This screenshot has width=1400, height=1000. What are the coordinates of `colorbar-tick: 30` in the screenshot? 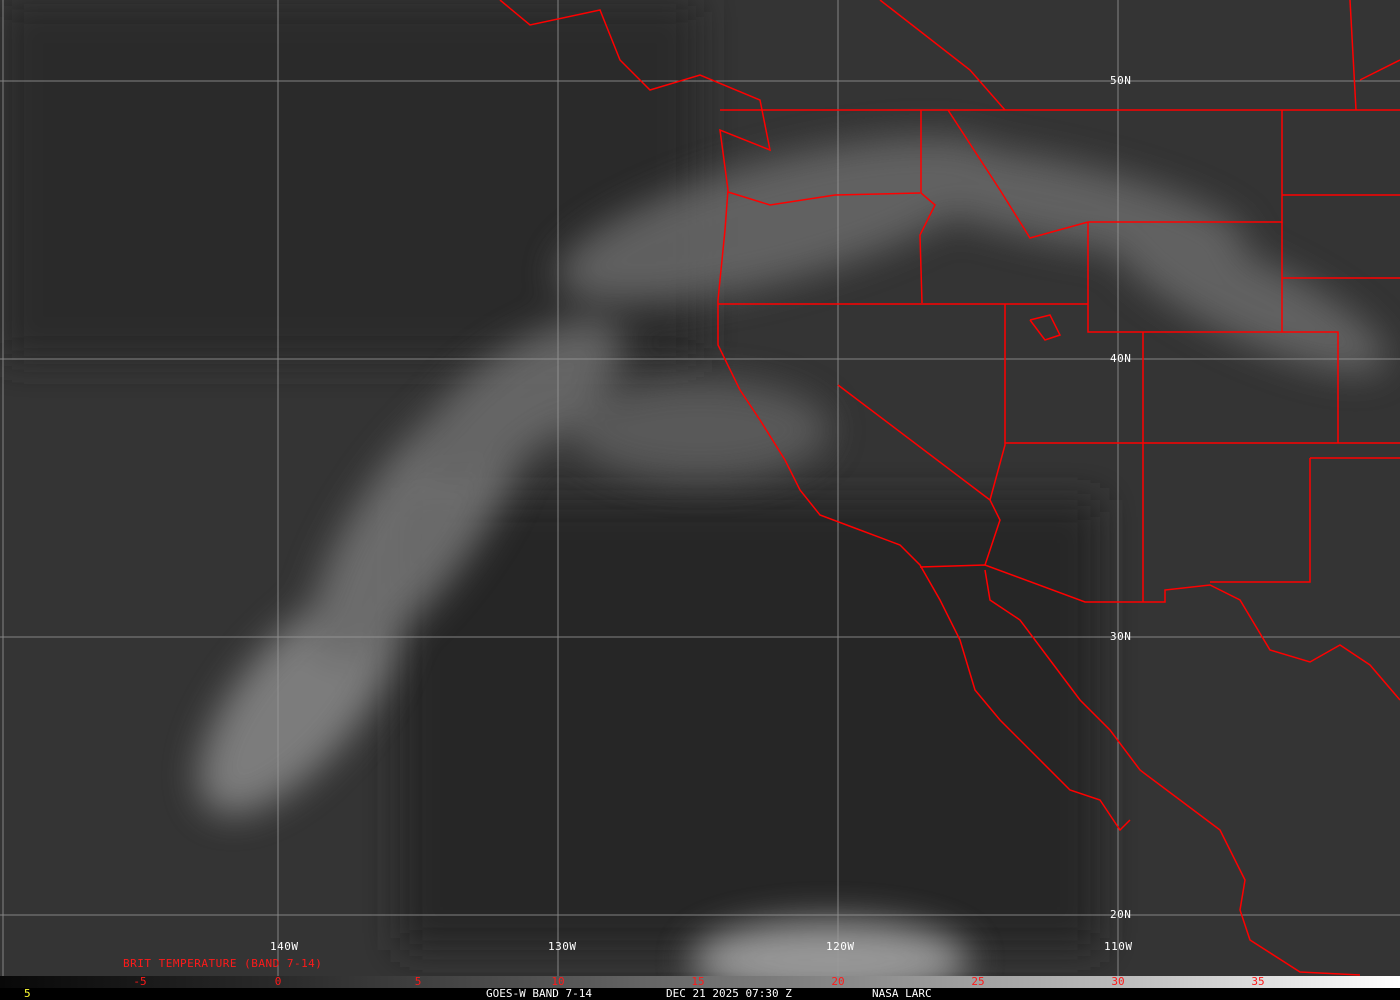 It's located at (1118, 981).